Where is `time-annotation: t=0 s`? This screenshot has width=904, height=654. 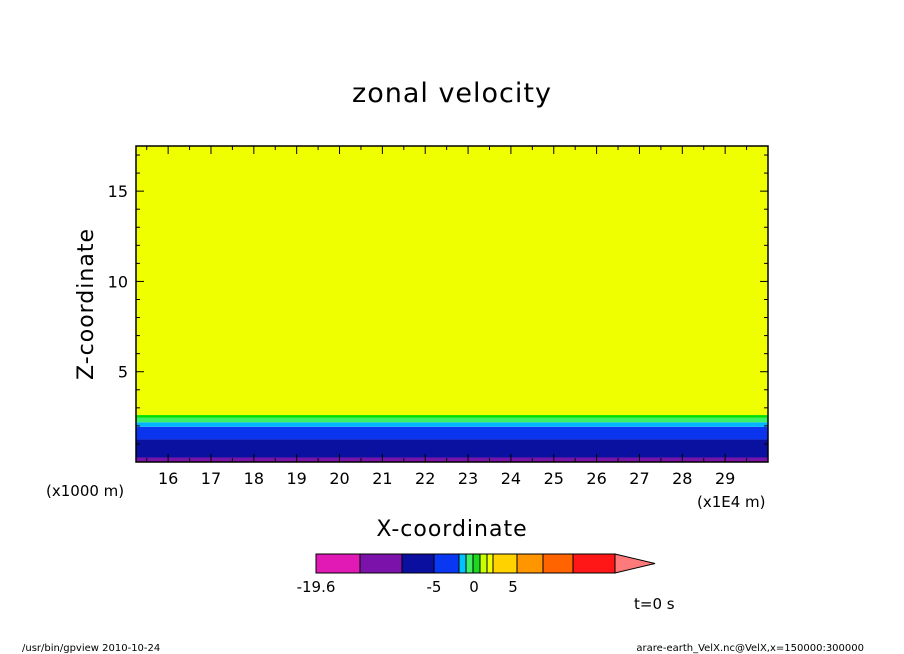
time-annotation: t=0 s is located at coordinates (654, 604).